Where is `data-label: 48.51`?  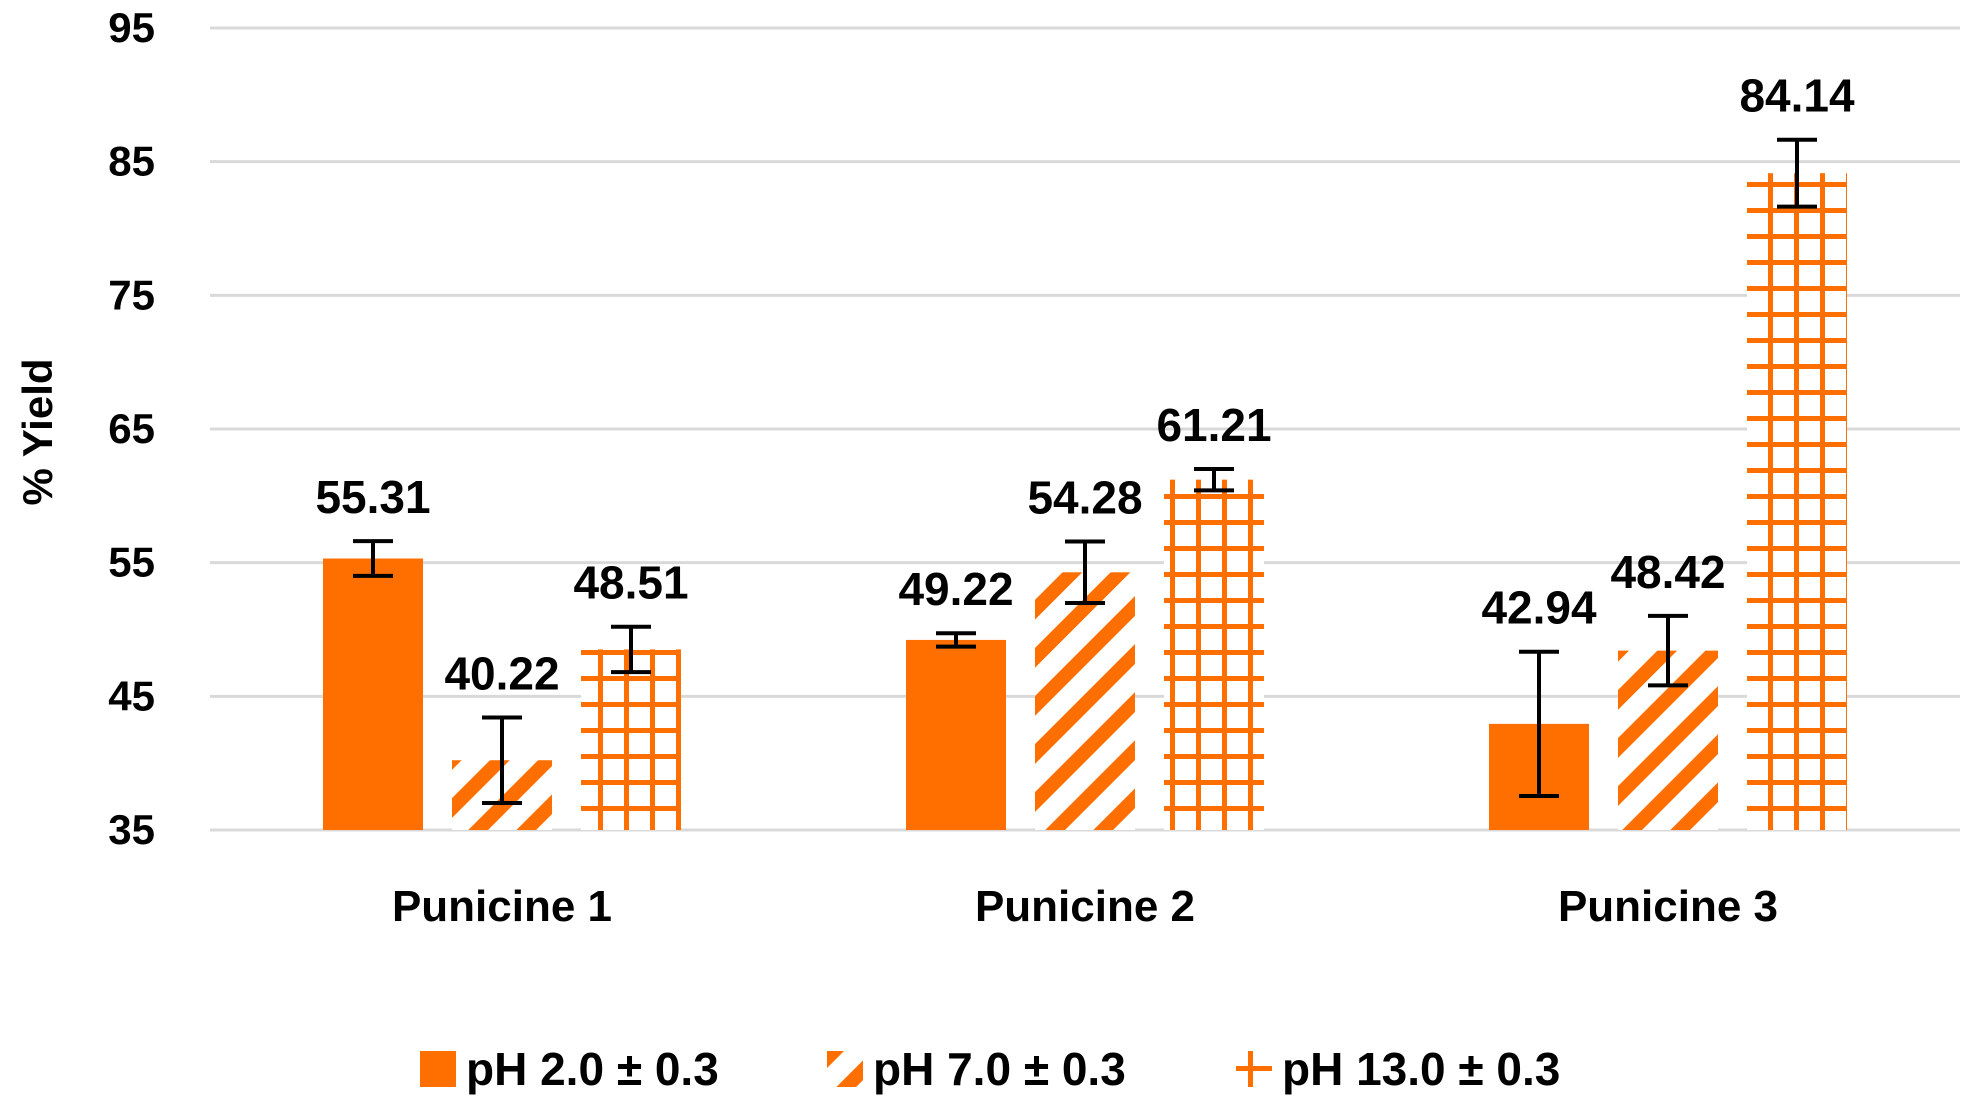 data-label: 48.51 is located at coordinates (630, 583).